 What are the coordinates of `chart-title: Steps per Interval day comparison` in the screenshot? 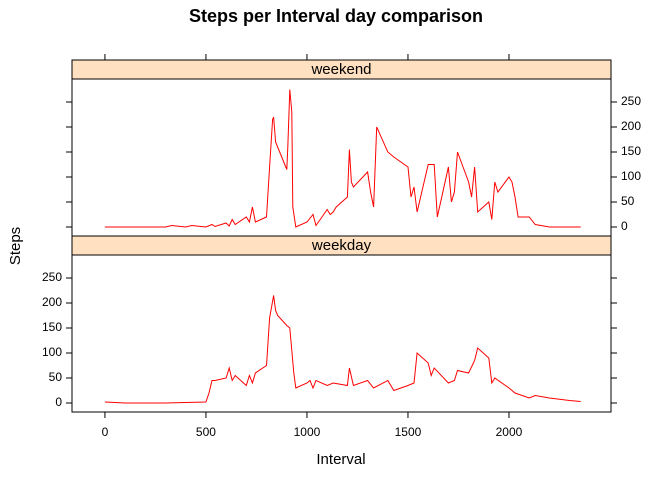 It's located at (336, 16).